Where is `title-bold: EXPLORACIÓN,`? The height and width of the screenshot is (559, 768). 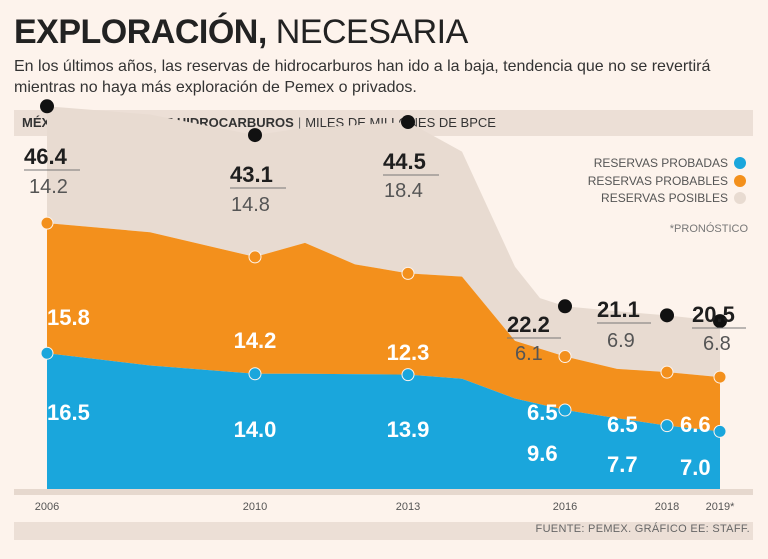 title-bold: EXPLORACIÓN, is located at coordinates (140, 32).